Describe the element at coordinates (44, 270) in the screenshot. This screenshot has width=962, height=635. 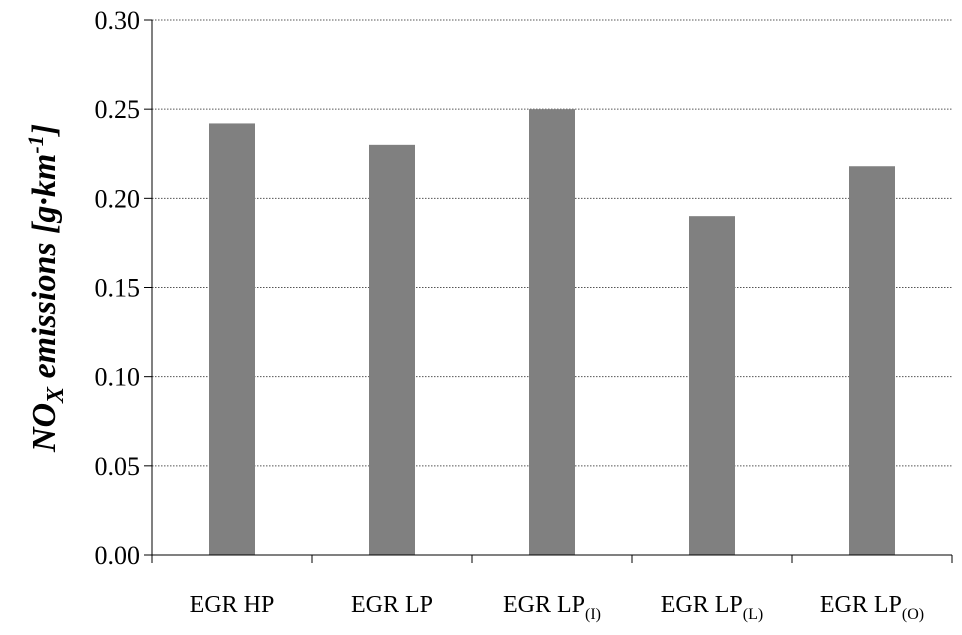
I see `y-axis-label-rest: emissions [g·km` at that location.